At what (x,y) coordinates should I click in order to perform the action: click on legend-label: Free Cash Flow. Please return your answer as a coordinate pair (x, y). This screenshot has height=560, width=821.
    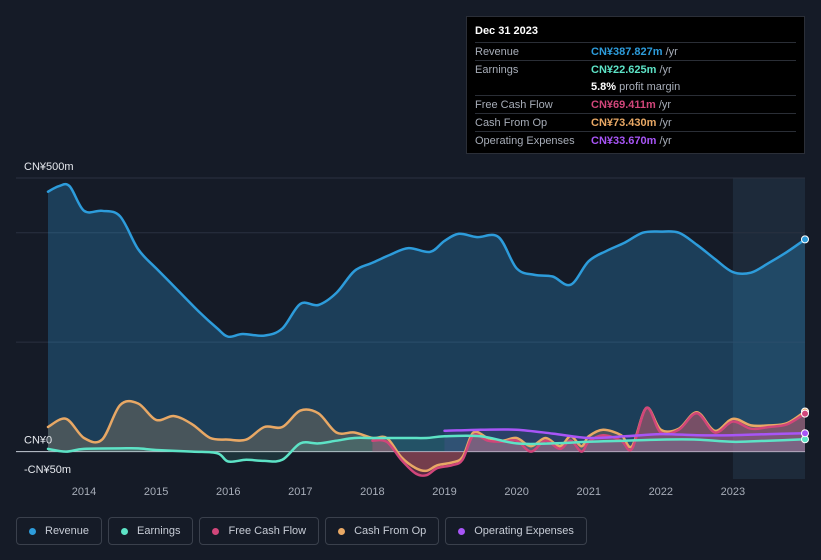
    Looking at the image, I should click on (267, 531).